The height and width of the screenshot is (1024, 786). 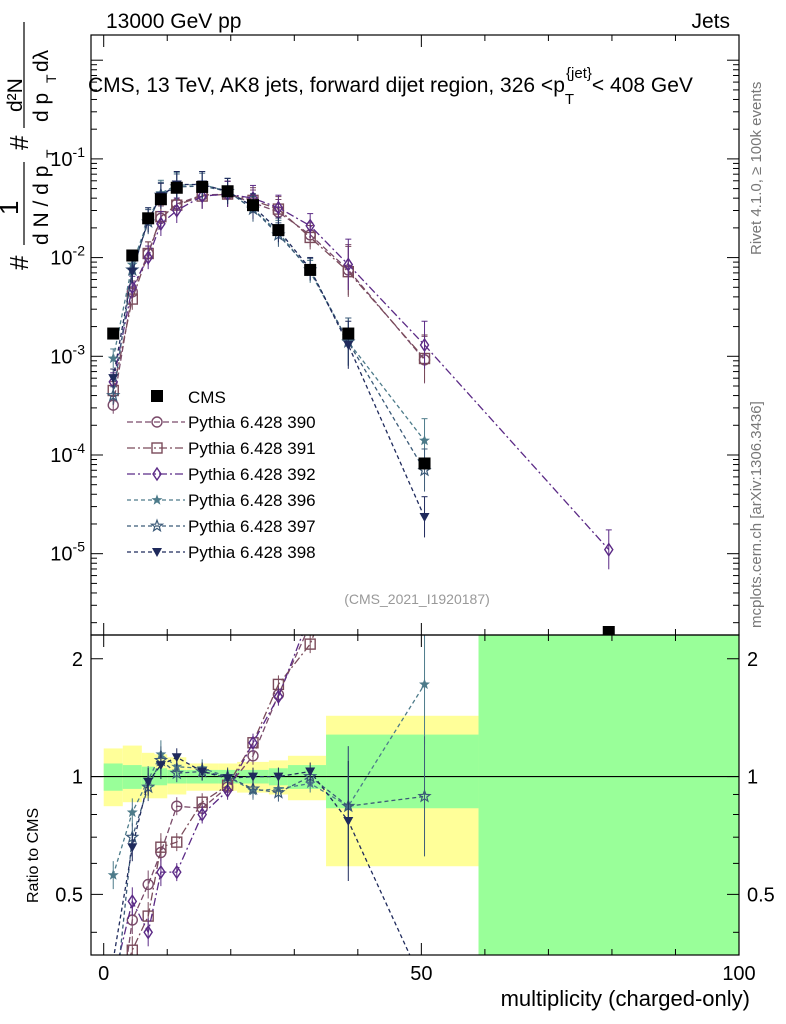 I want to click on legend-label: Pythia 6.428 396, so click(x=252, y=500).